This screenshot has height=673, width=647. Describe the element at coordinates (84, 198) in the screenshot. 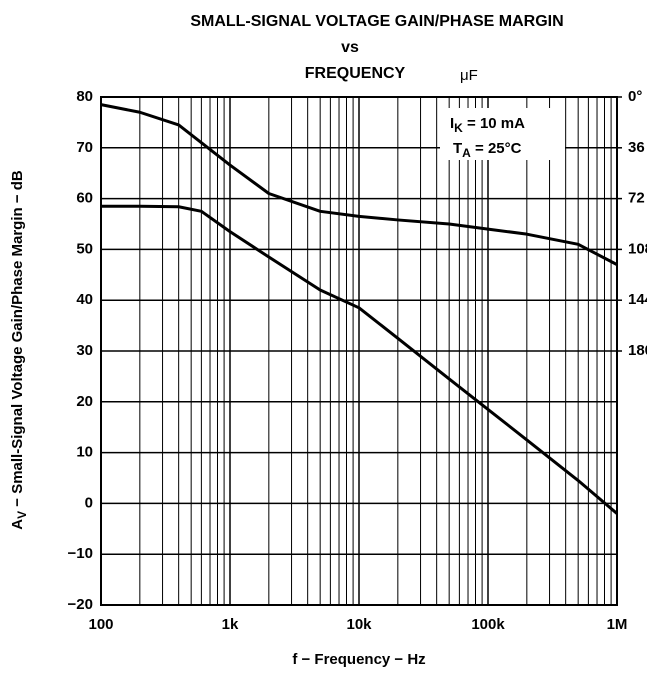

I see `y-tick-label: 60` at that location.